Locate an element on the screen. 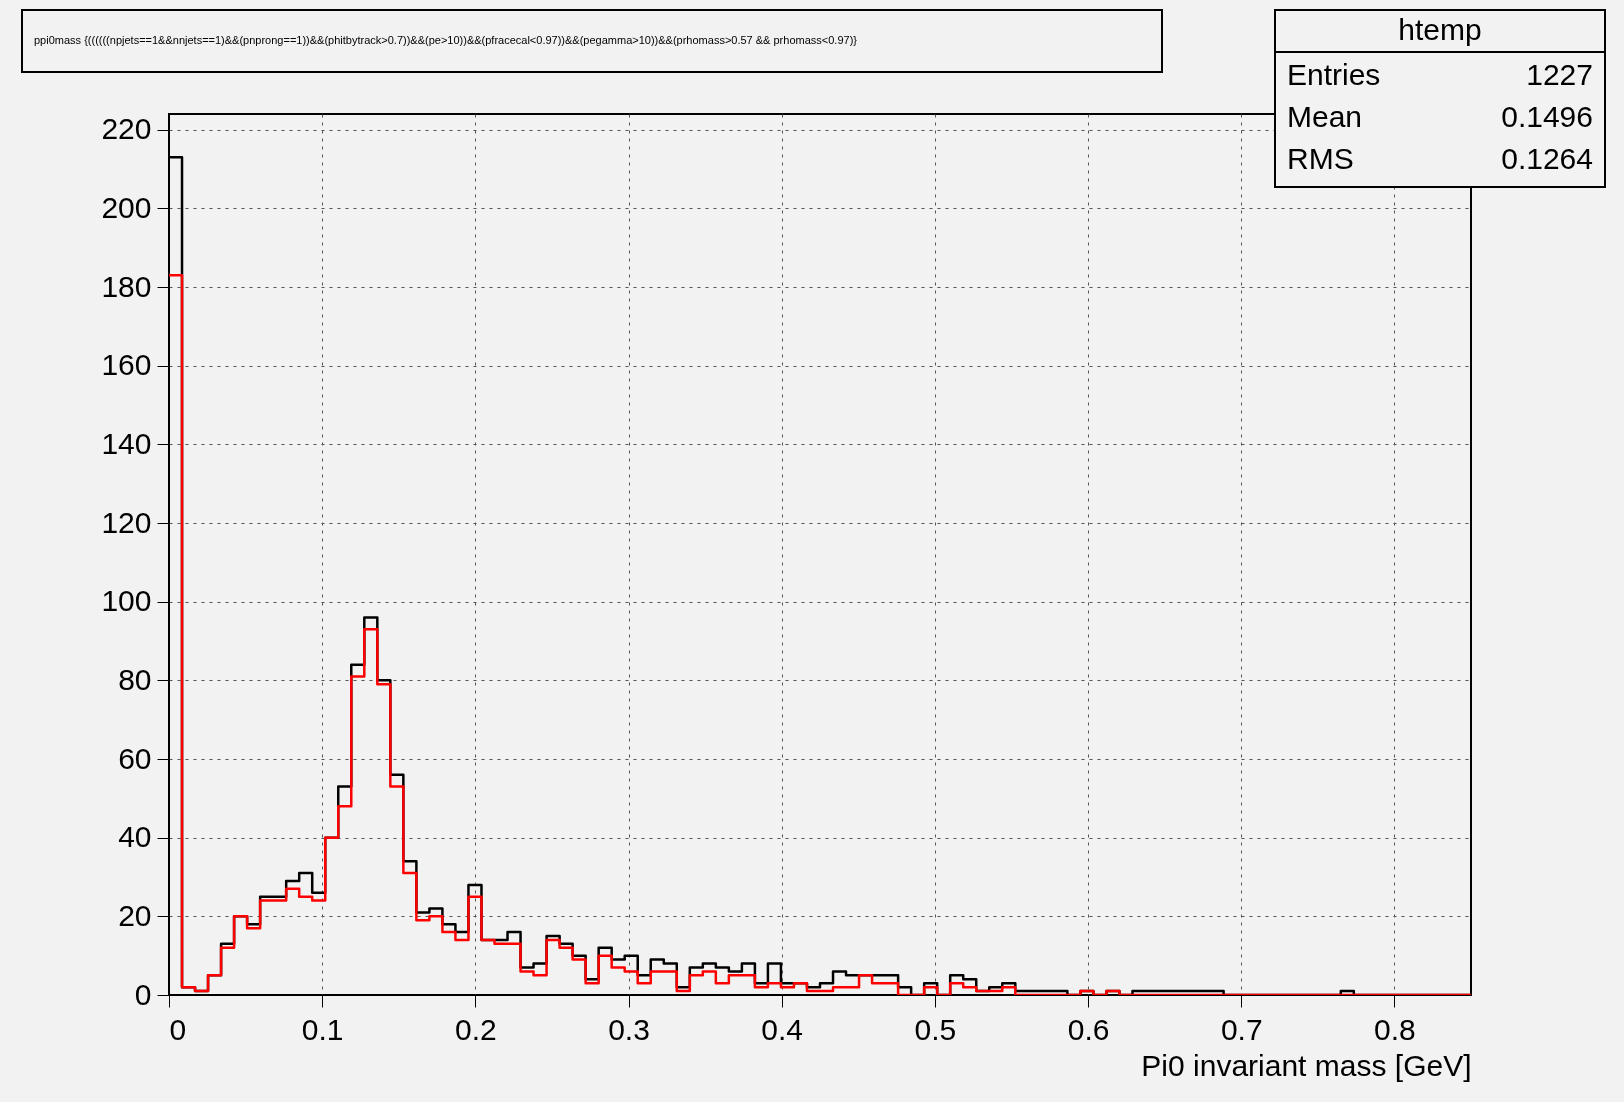  y-tick-label: 80 is located at coordinates (135, 679).